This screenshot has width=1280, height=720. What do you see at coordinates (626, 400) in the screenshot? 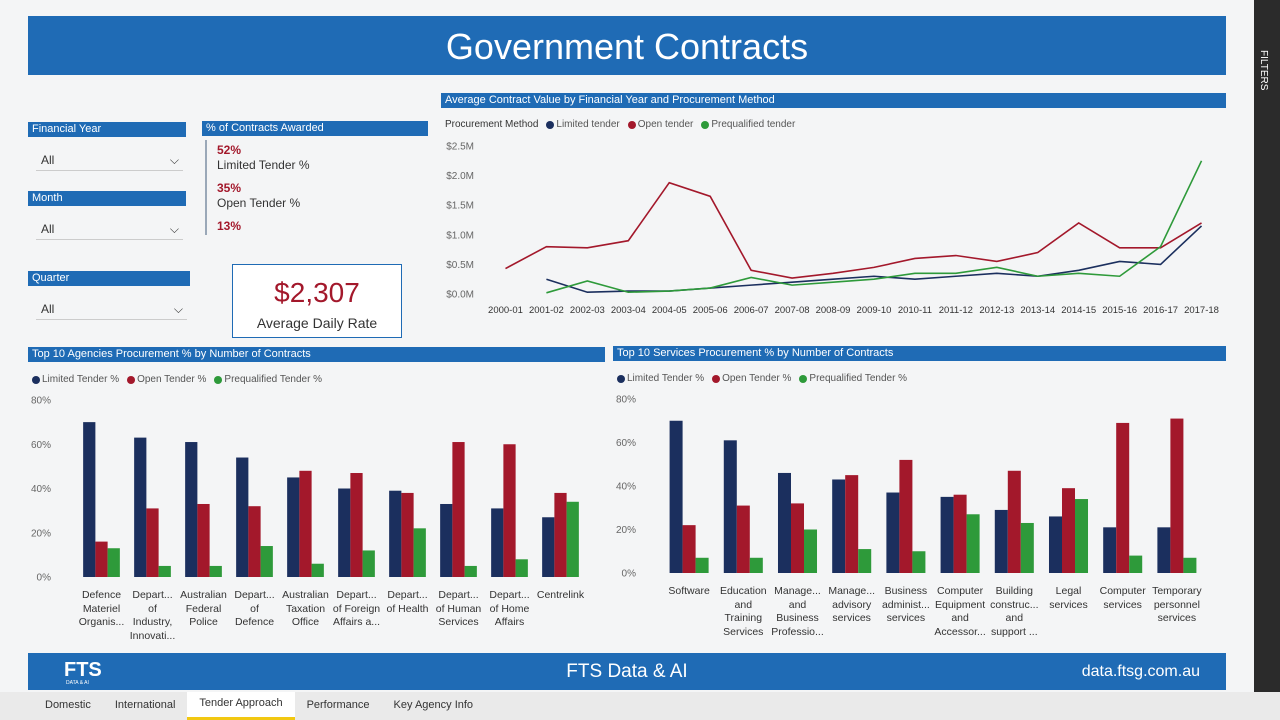
I see `y-tick-label: 80%` at bounding box center [626, 400].